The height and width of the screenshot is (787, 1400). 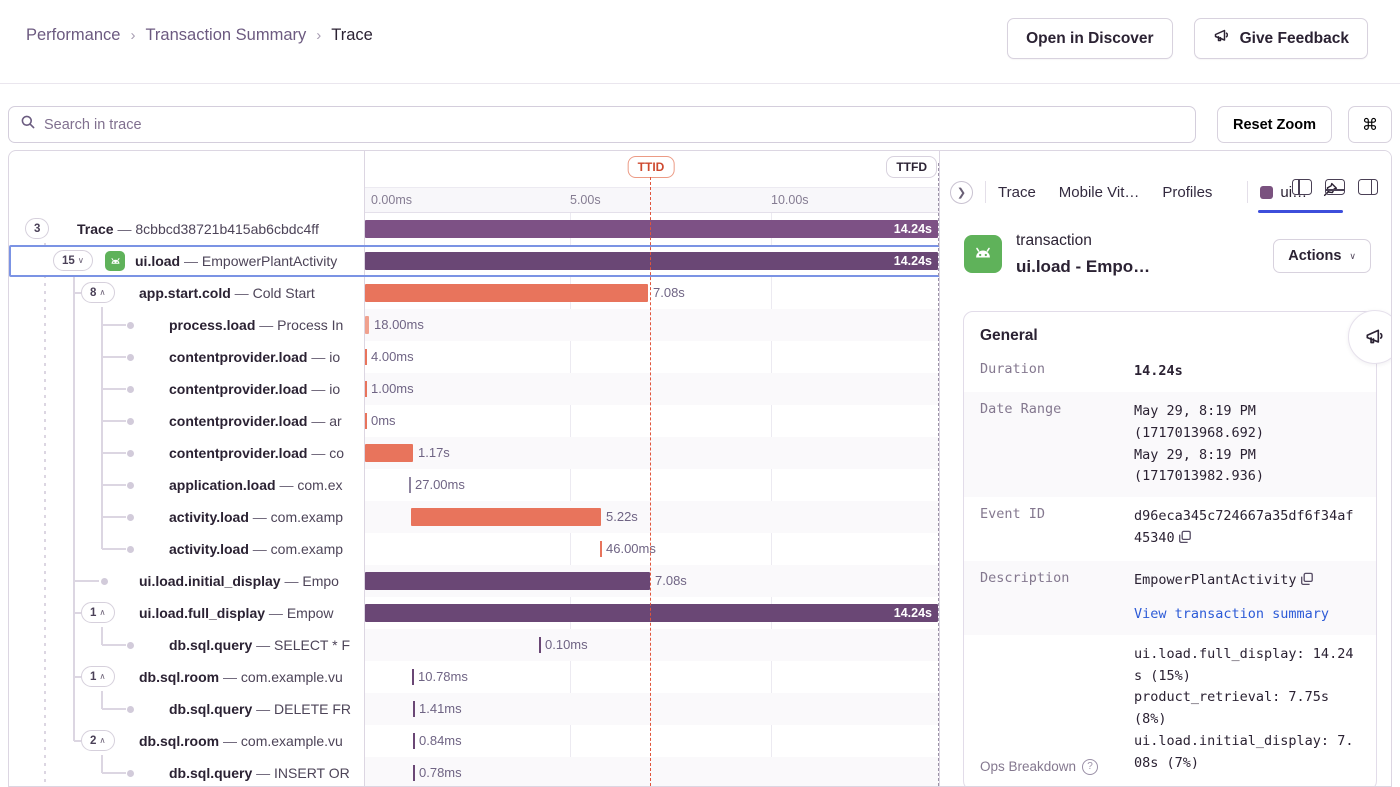 I want to click on search-input, so click(x=614, y=124).